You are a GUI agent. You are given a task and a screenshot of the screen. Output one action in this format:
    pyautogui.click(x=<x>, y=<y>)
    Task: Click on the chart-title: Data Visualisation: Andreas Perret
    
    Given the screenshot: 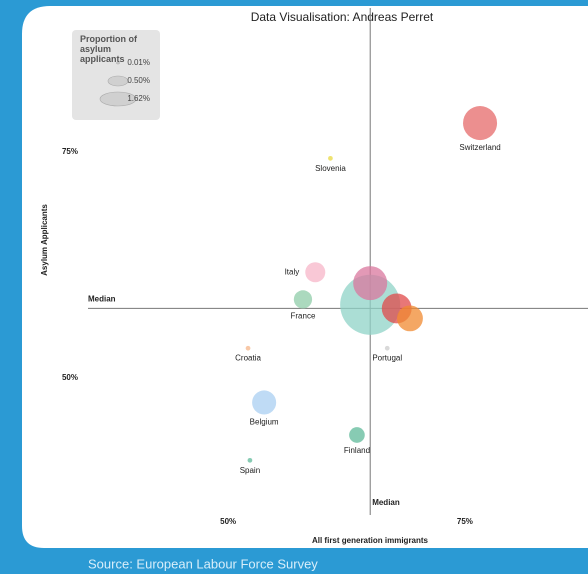 What is the action you would take?
    pyautogui.click(x=342, y=17)
    